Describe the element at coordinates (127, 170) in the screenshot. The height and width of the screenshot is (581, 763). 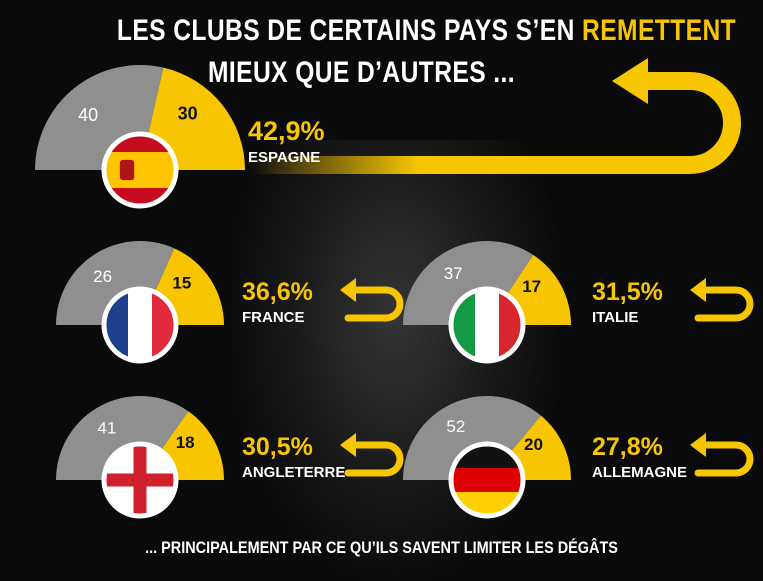
I see `coat-of-arms` at that location.